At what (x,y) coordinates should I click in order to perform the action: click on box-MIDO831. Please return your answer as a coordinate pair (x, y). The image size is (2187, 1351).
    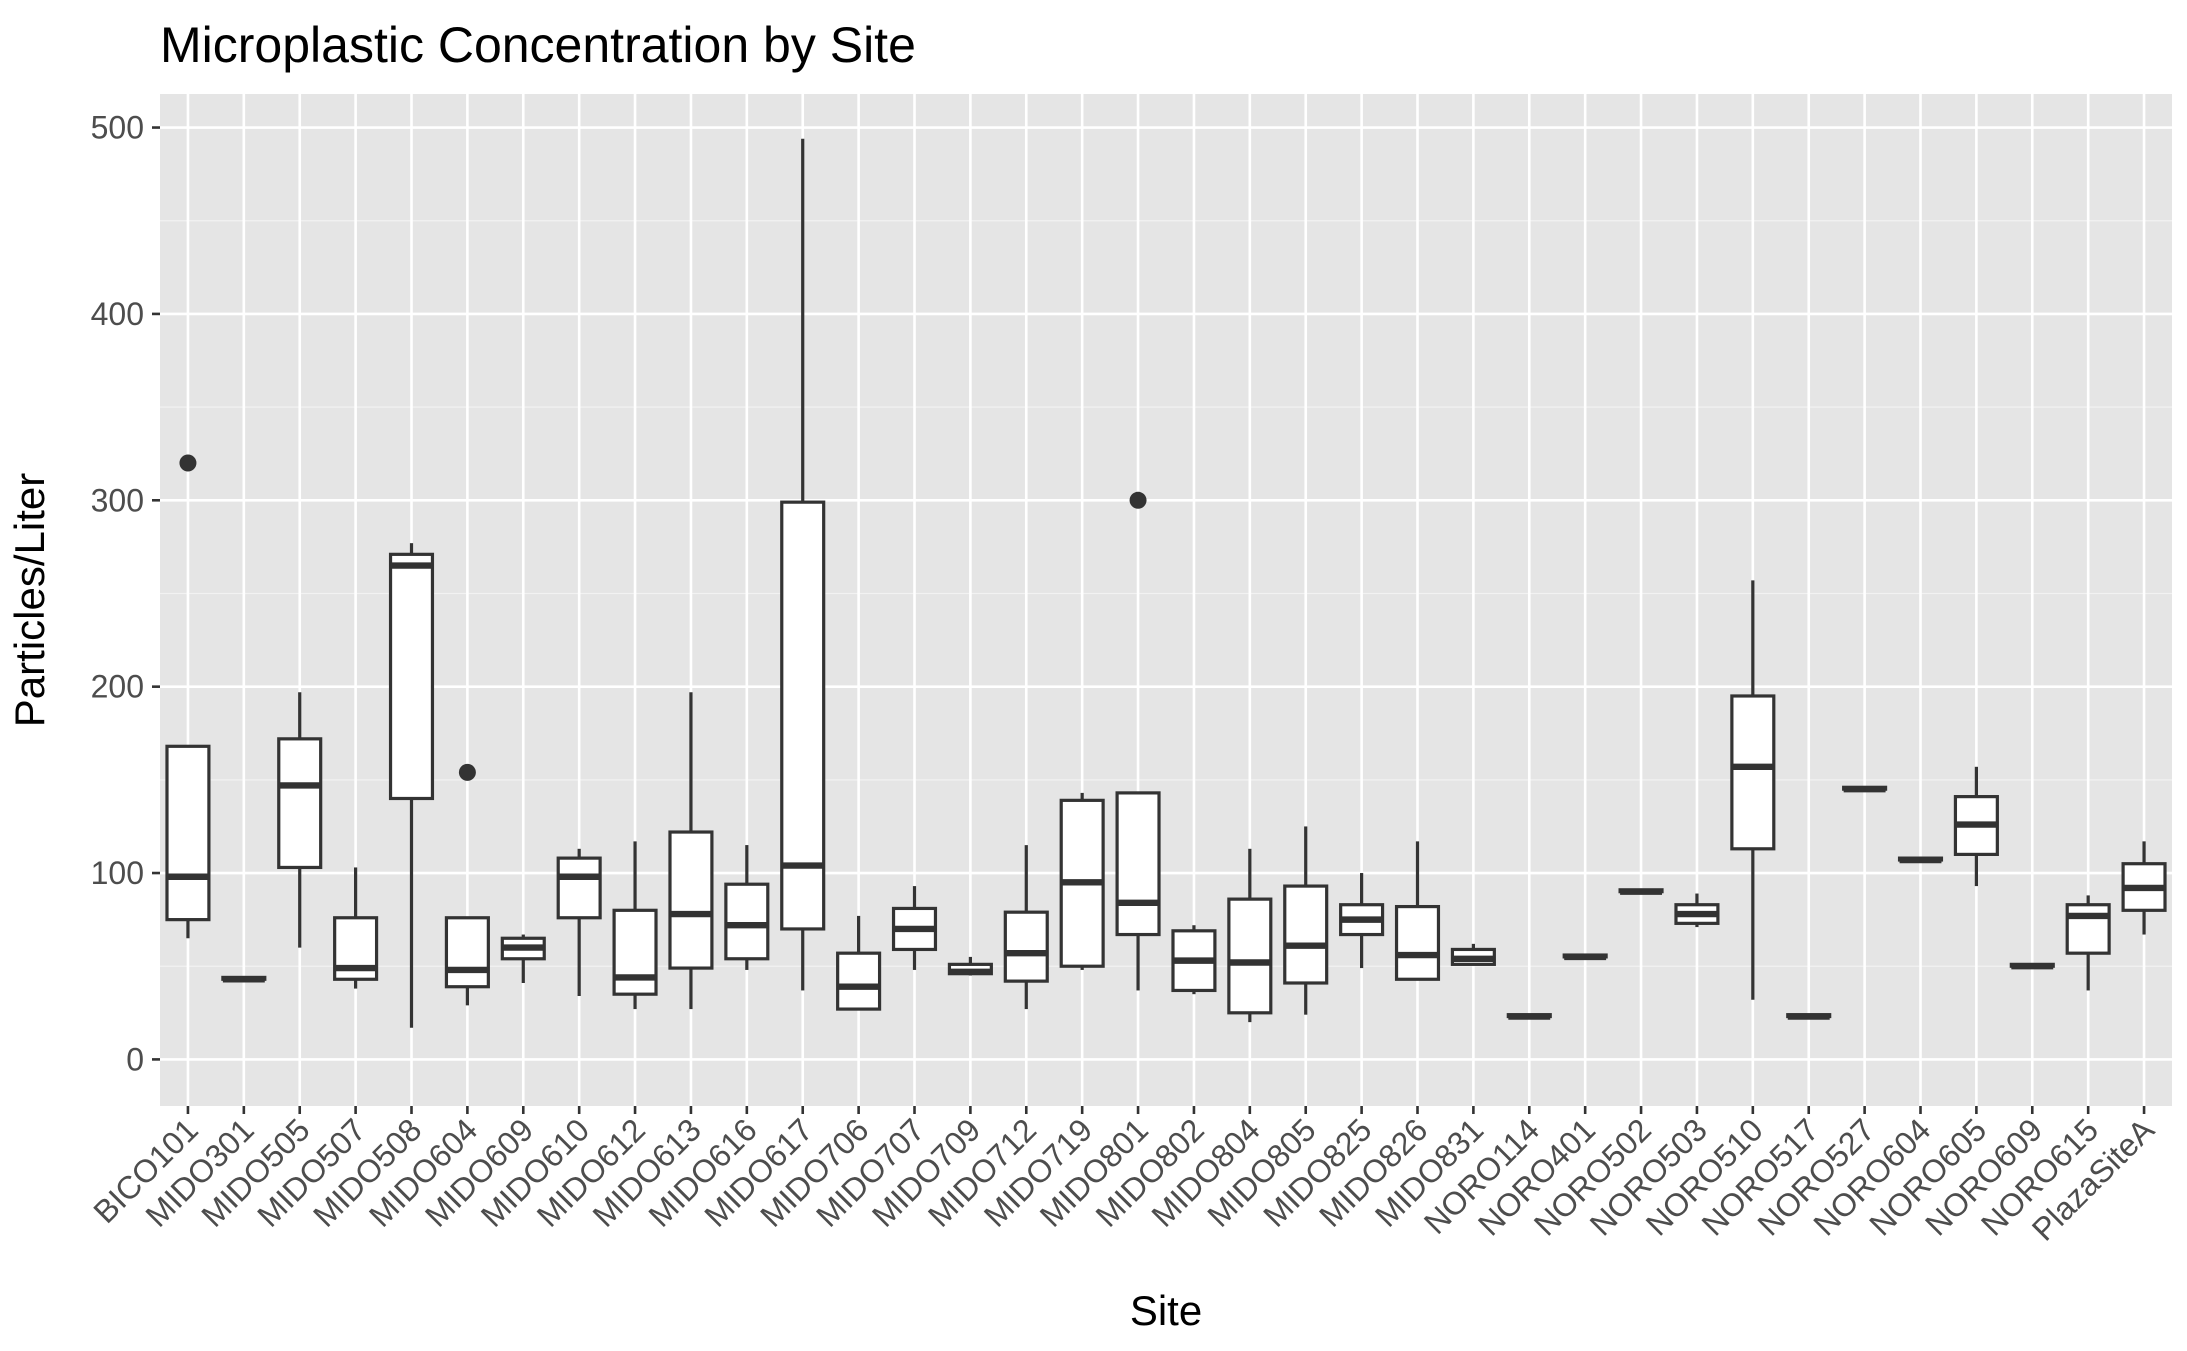
    Looking at the image, I should click on (1473, 954).